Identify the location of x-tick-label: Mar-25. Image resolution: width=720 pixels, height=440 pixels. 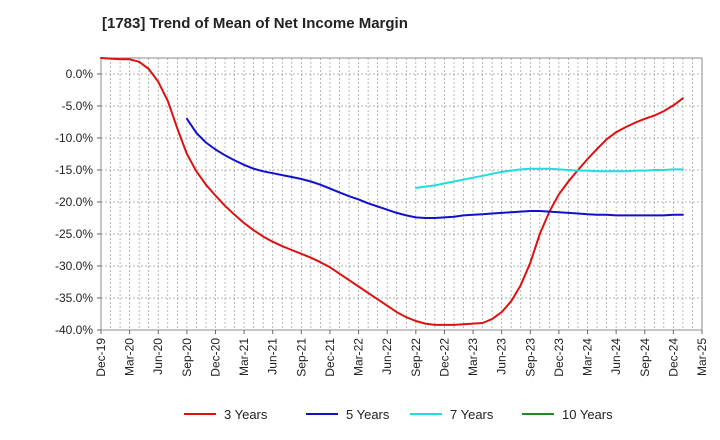
(702, 357).